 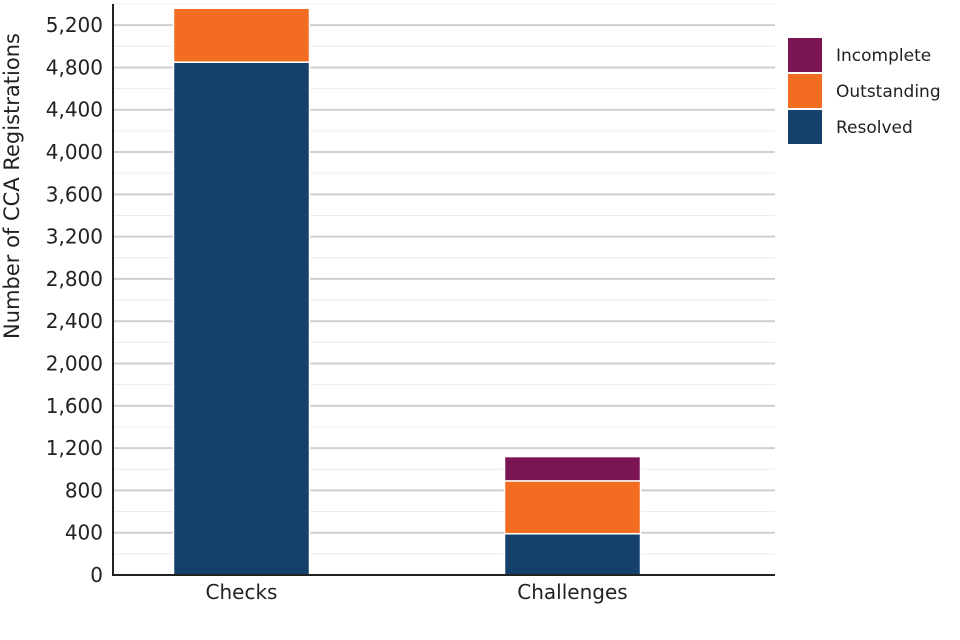 I want to click on legend: Incomplete Outstanding Resolved, so click(x=864, y=91).